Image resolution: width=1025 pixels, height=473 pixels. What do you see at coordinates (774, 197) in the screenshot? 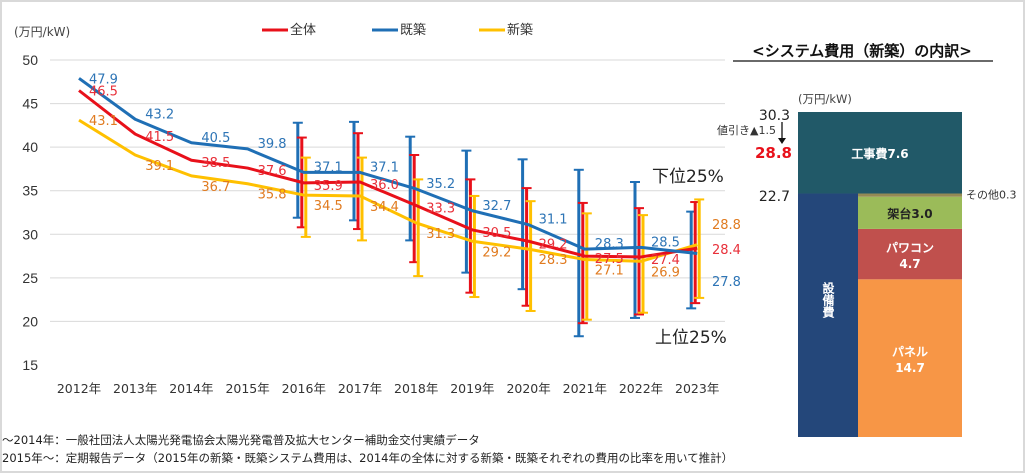
I see `equipment-total-label: 22.7` at bounding box center [774, 197].